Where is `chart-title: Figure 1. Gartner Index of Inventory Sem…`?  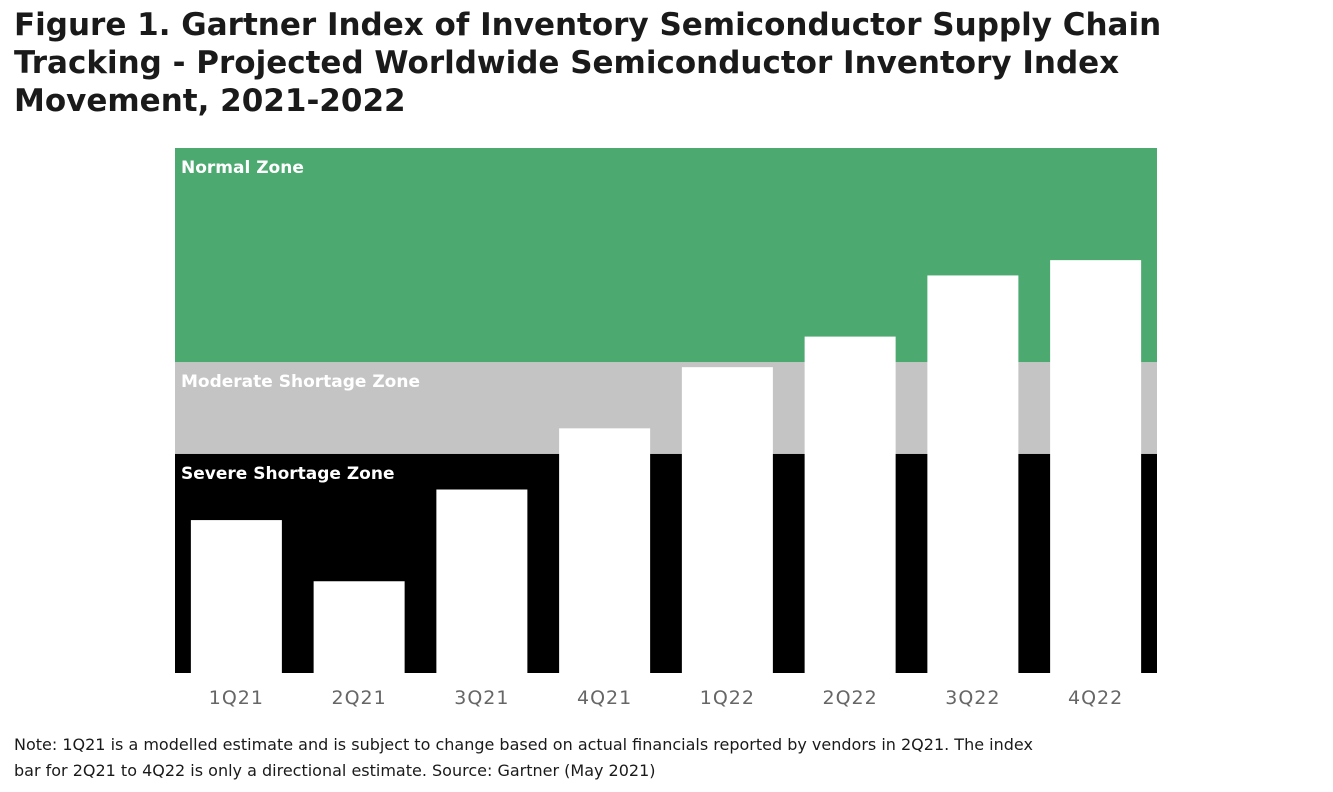
chart-title: Figure 1. Gartner Index of Inventory Sem… is located at coordinates (659, 63).